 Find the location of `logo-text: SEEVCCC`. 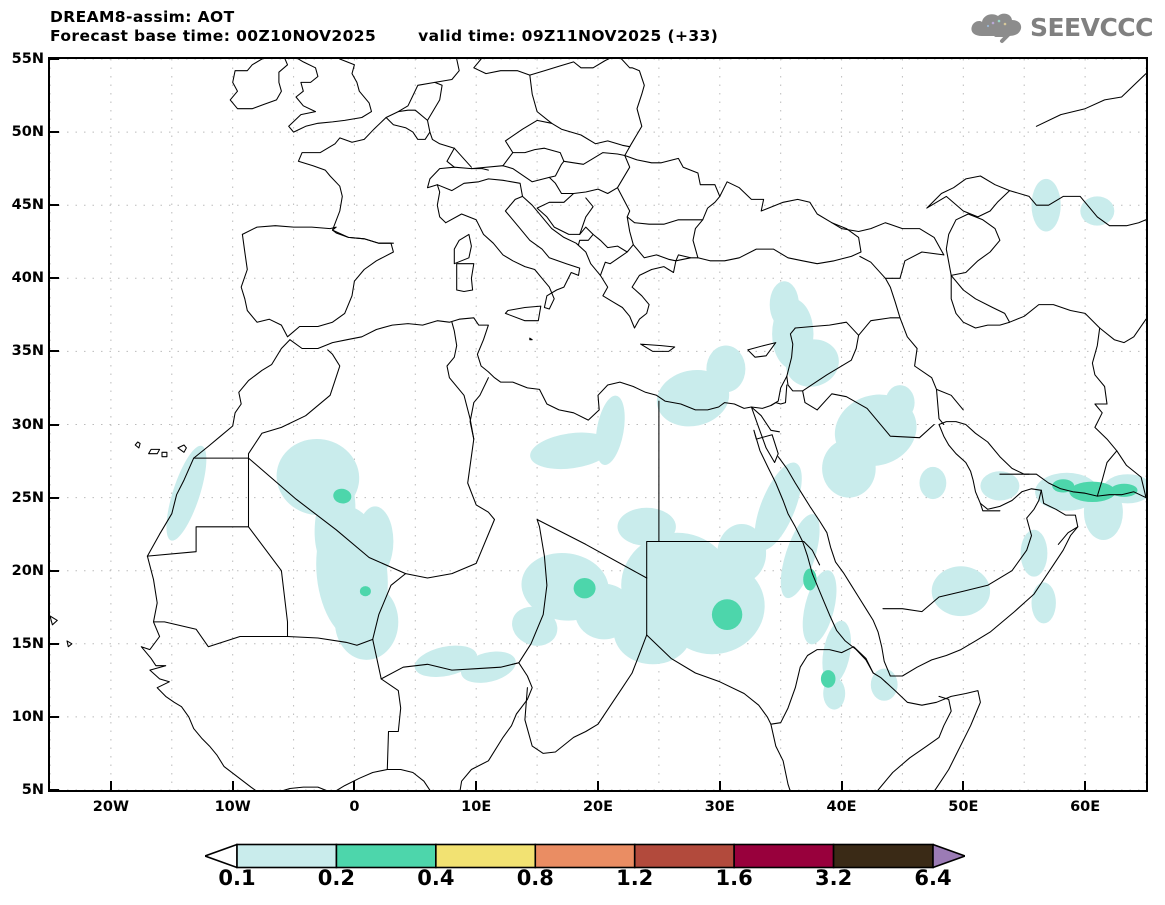

logo-text: SEEVCCC is located at coordinates (1091, 27).